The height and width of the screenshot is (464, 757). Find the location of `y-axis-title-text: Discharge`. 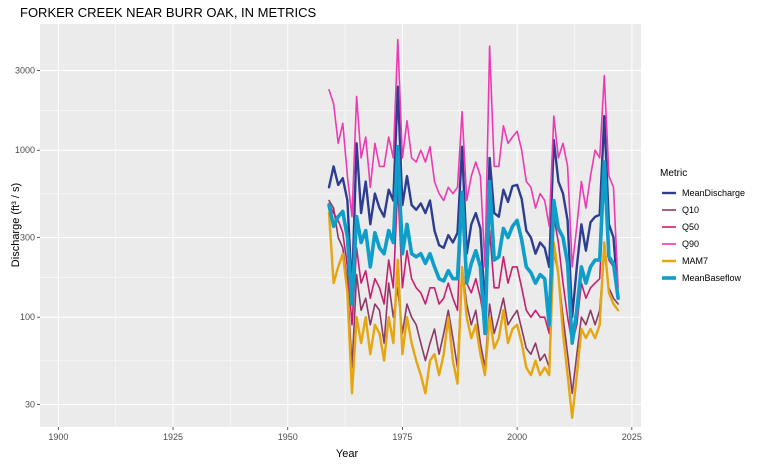

y-axis-title-text: Discharge is located at coordinates (16, 243).